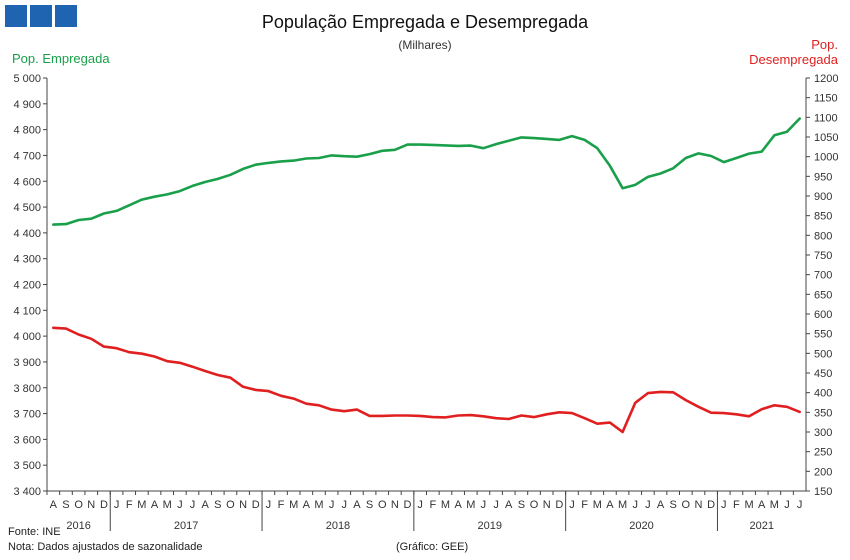  What do you see at coordinates (338, 526) in the screenshot?
I see `year-label: 2018` at bounding box center [338, 526].